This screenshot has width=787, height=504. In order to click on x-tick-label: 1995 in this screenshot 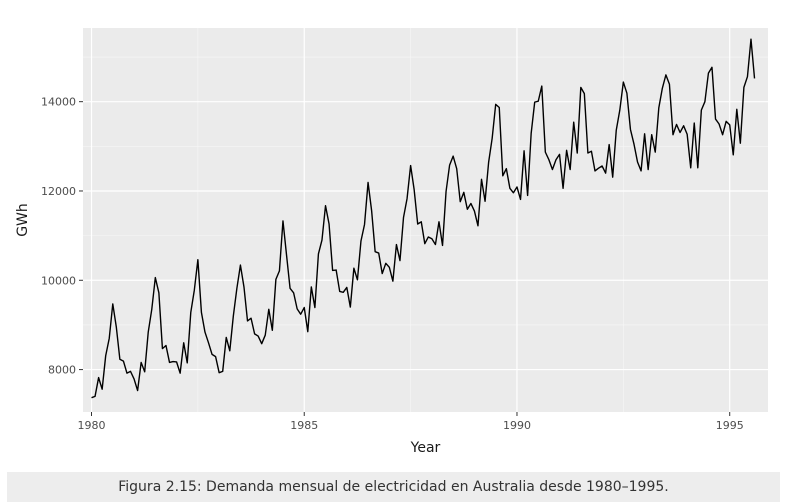, I will do `click(730, 425)`.